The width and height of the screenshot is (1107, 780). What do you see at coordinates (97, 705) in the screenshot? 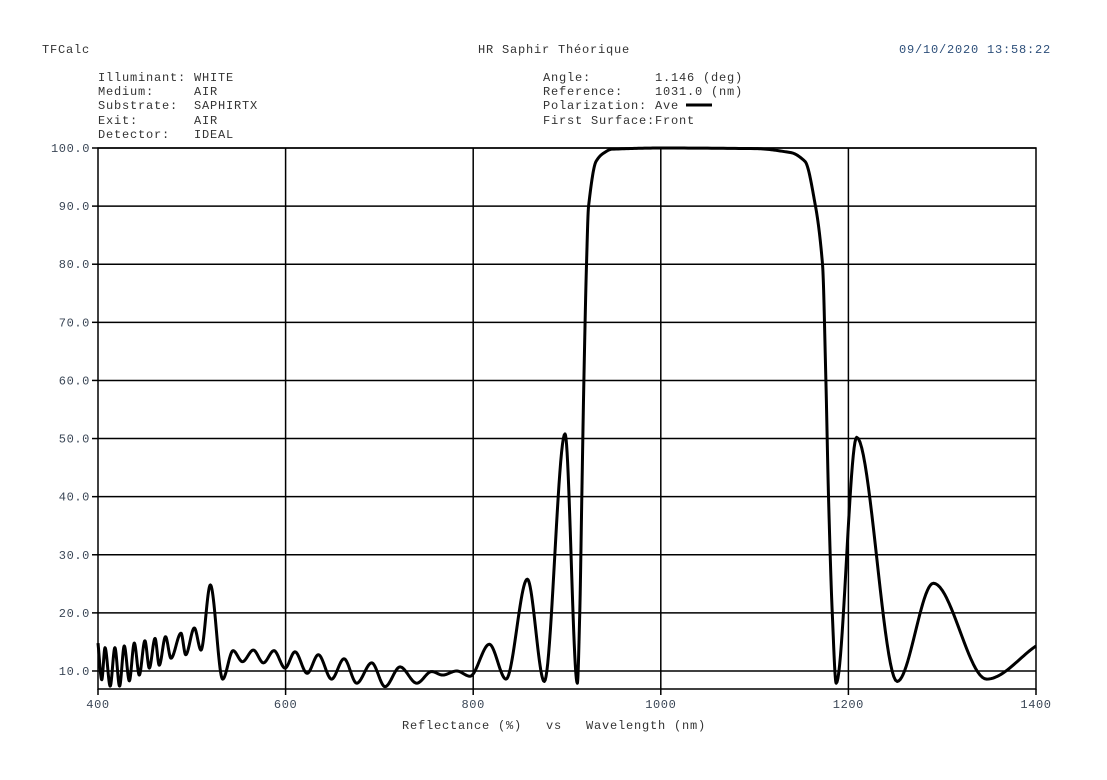
I see `x-tick-label: 400` at bounding box center [97, 705].